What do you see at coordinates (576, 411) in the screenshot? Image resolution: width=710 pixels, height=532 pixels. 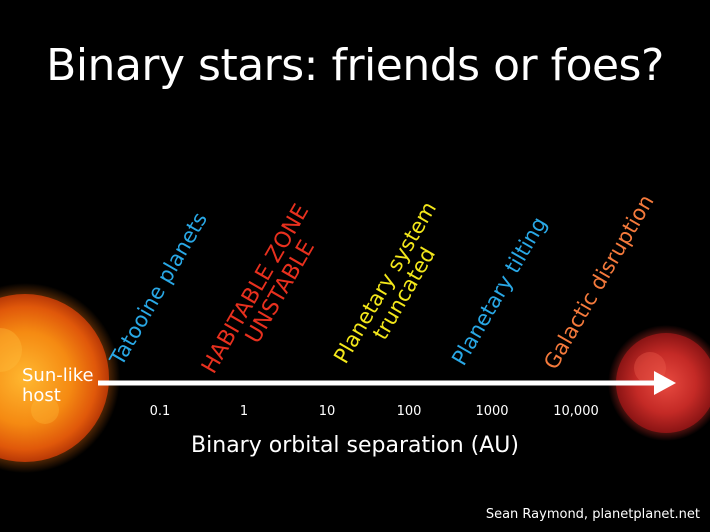 I see `tick-label-10000: 10,000` at bounding box center [576, 411].